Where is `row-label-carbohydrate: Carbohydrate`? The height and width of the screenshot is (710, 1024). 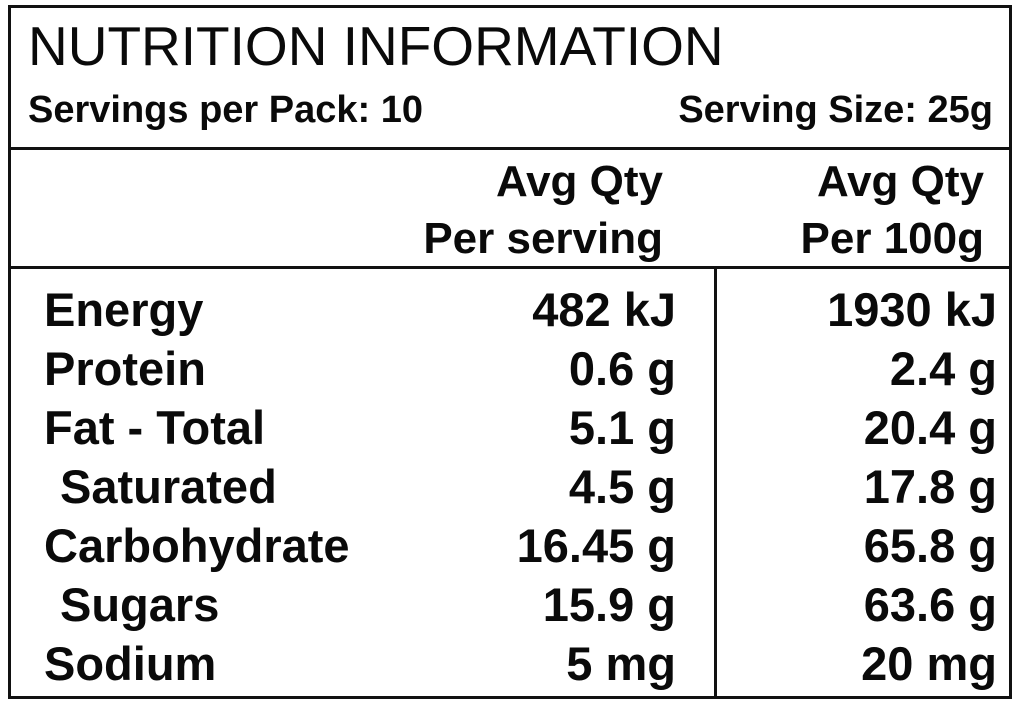
row-label-carbohydrate: Carbohydrate is located at coordinates (197, 545).